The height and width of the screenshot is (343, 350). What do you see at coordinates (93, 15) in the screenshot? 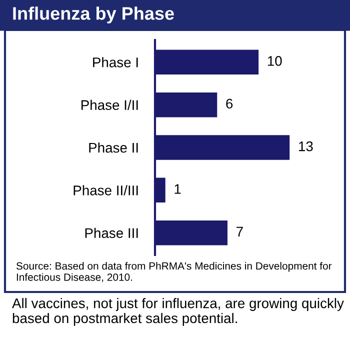
I see `chart-title: Influenza by Phase` at bounding box center [93, 15].